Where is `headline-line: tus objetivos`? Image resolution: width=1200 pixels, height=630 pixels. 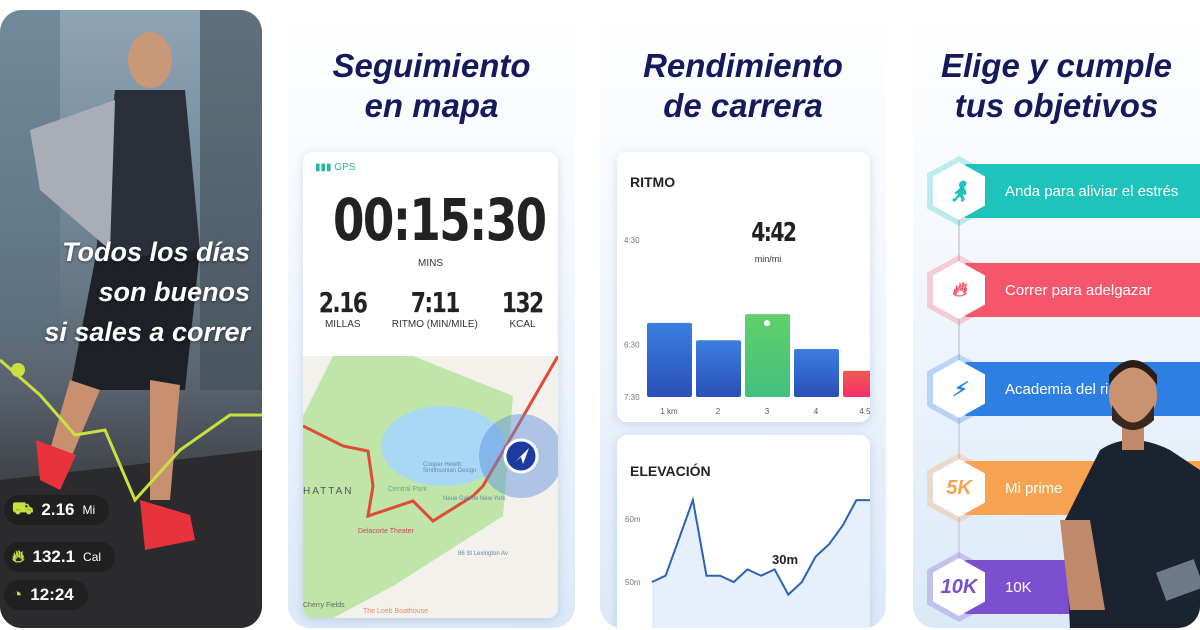
headline-line: tus objetivos is located at coordinates (1056, 105).